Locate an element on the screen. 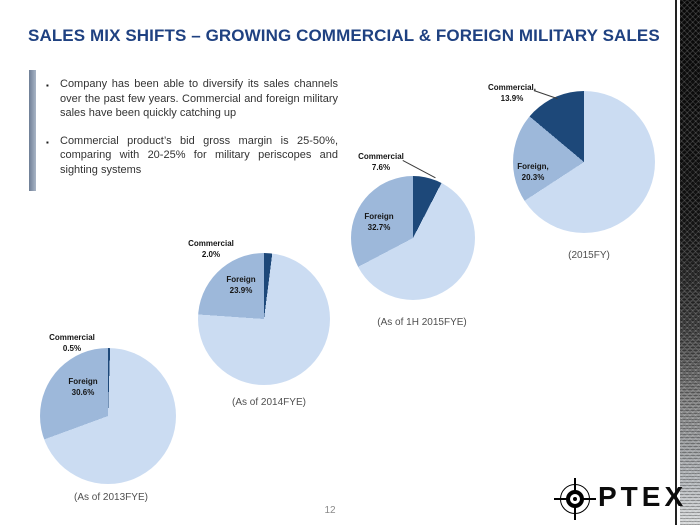 The width and height of the screenshot is (700, 525). pie-chart-2014fye is located at coordinates (264, 319).